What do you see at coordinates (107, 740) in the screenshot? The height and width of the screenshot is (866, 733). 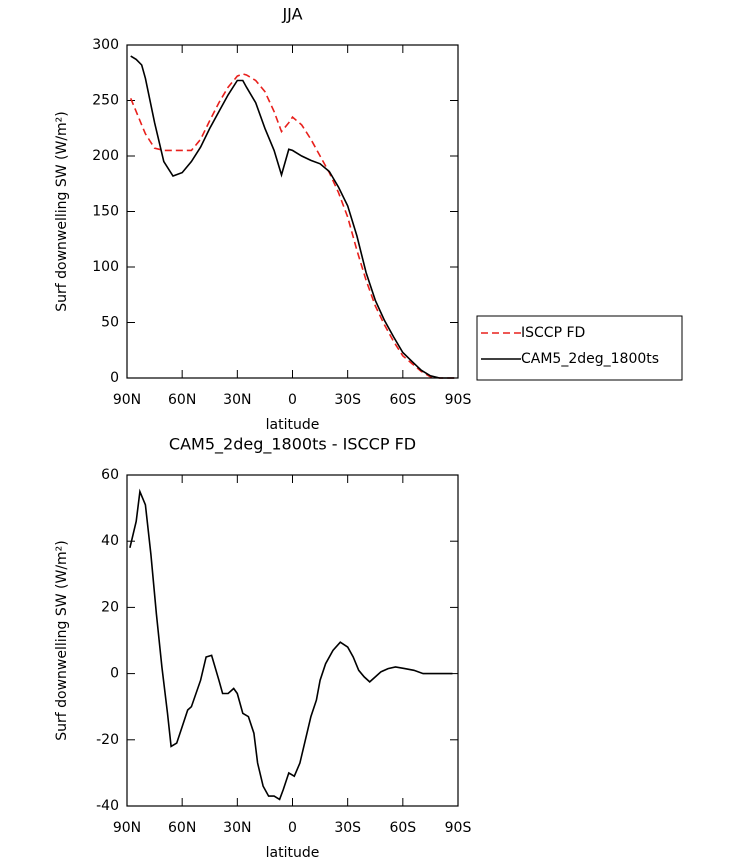 I see `y-tick-label: -20` at bounding box center [107, 740].